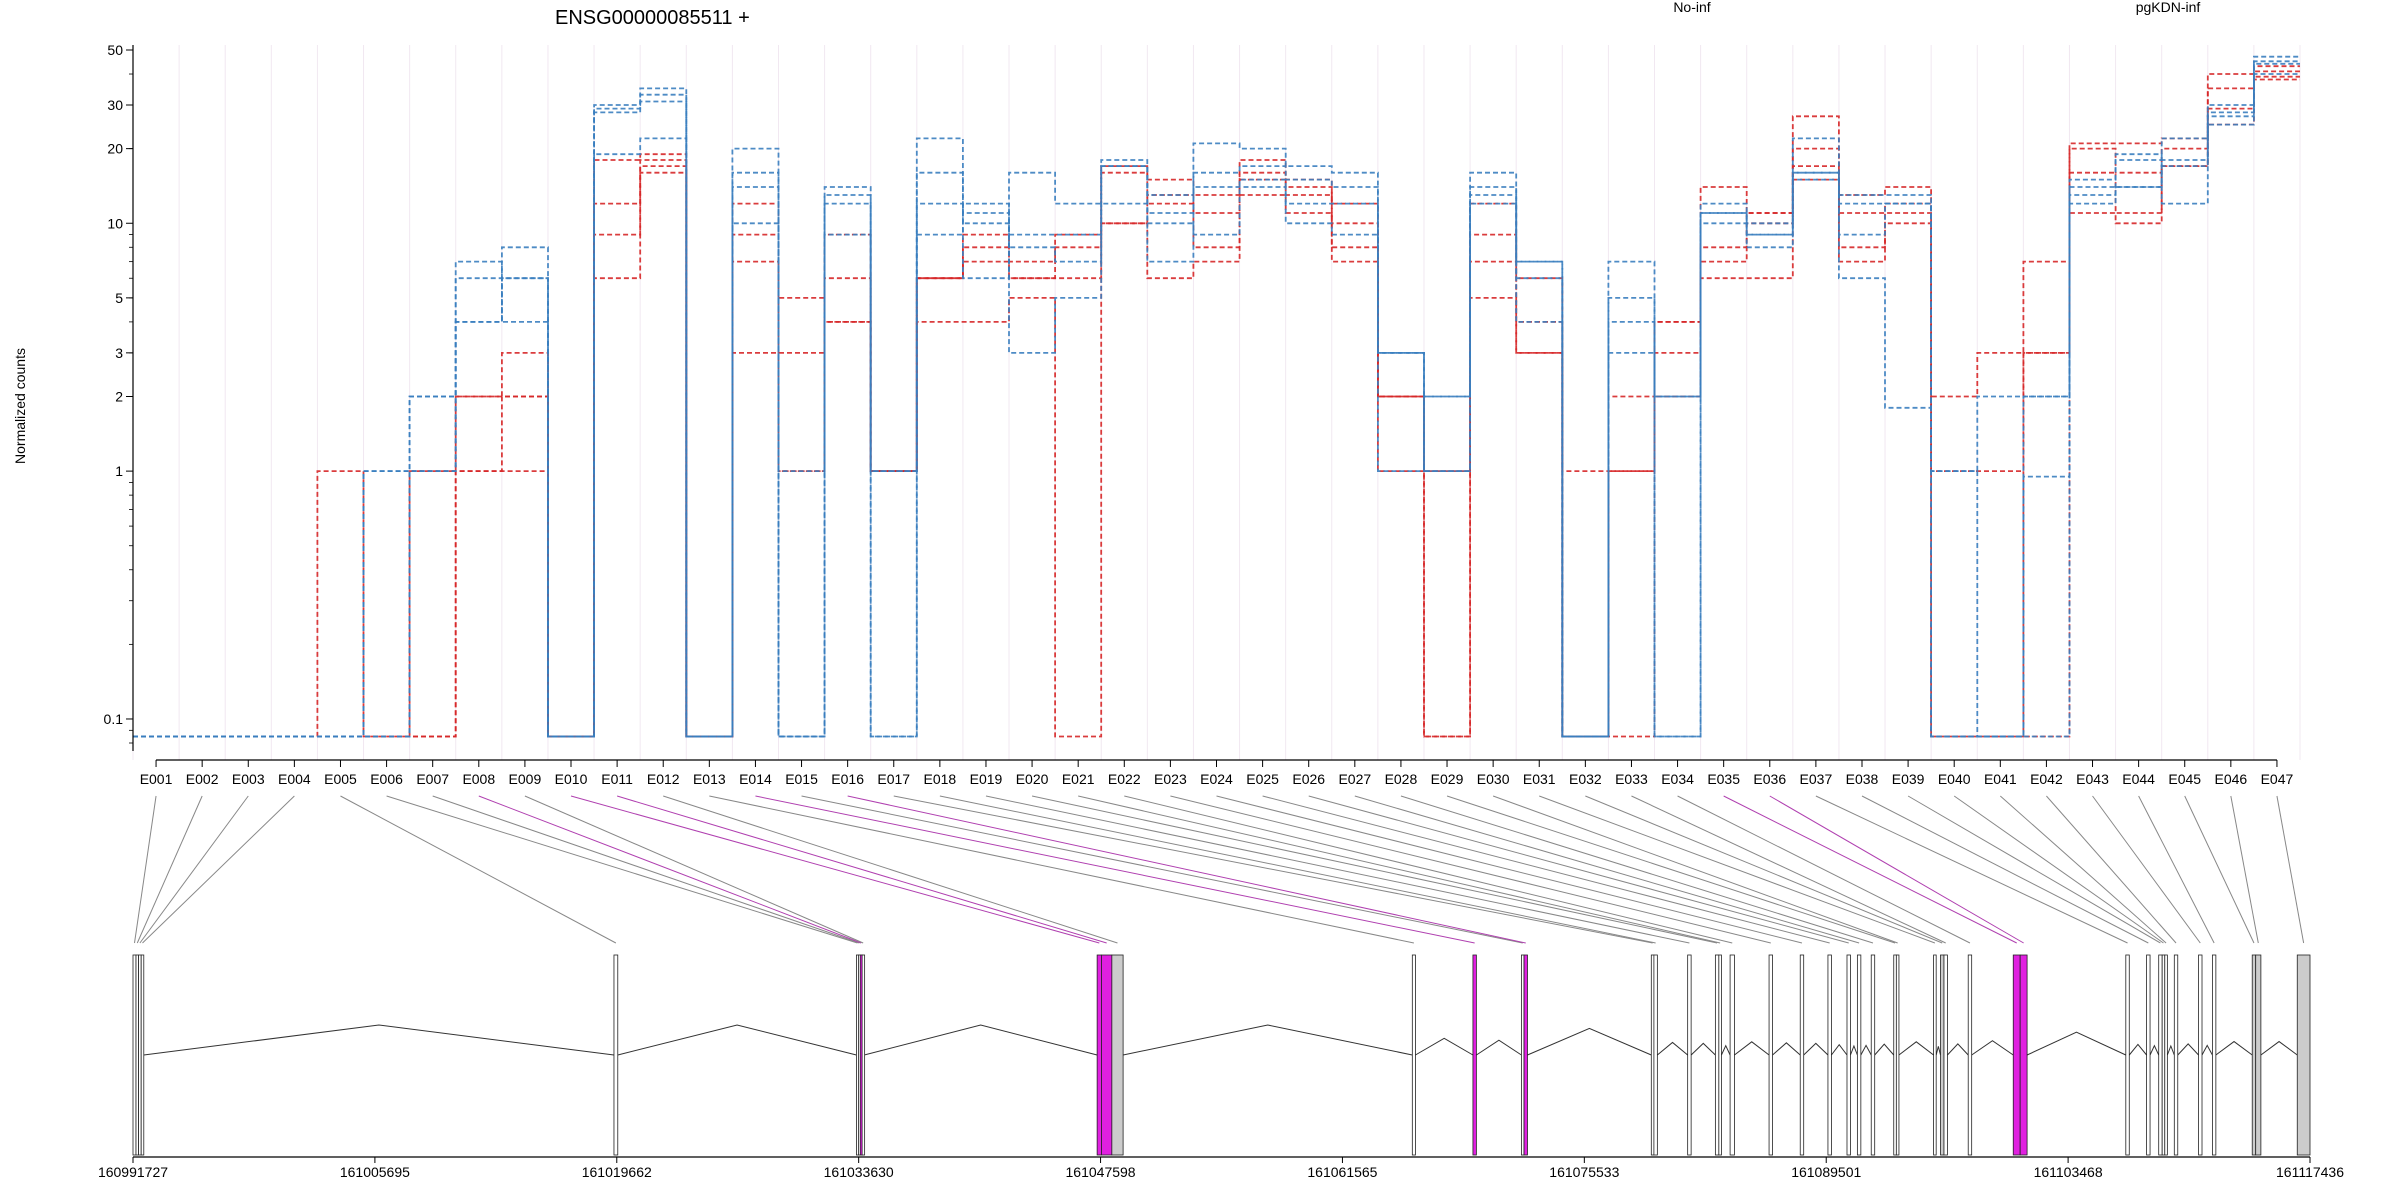  I want to click on x-tick-label: E028, so click(1401, 779).